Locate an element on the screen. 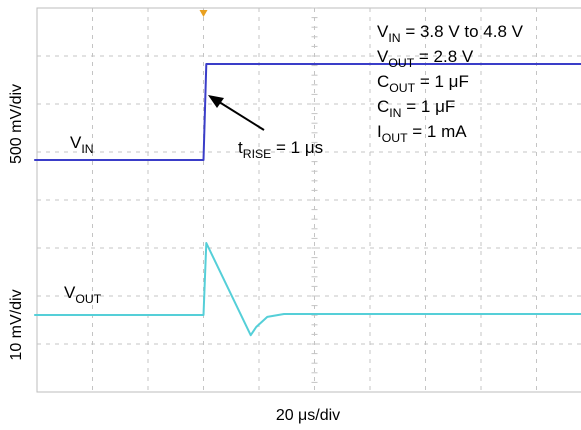 This screenshot has height=430, width=581. rise-time-annotation: tRISE = 1 μs is located at coordinates (280, 149).